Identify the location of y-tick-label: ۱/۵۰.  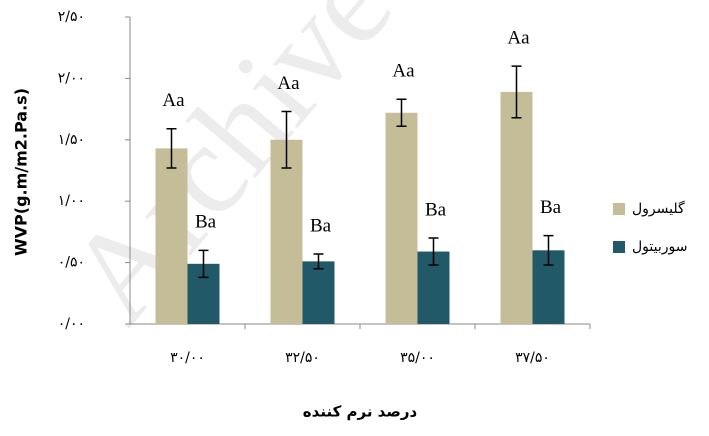
(71, 140).